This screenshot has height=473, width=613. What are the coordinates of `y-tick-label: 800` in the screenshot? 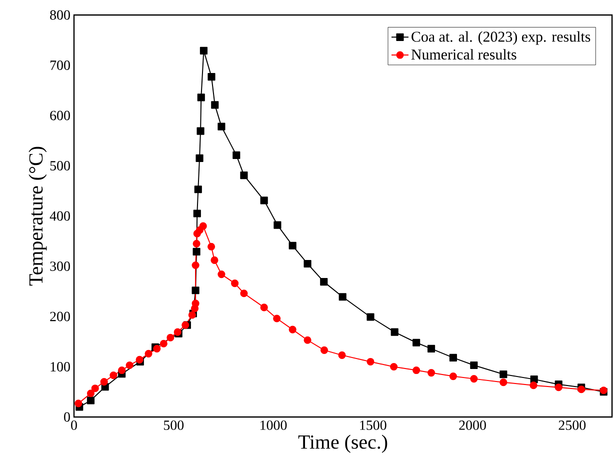 It's located at (60, 15).